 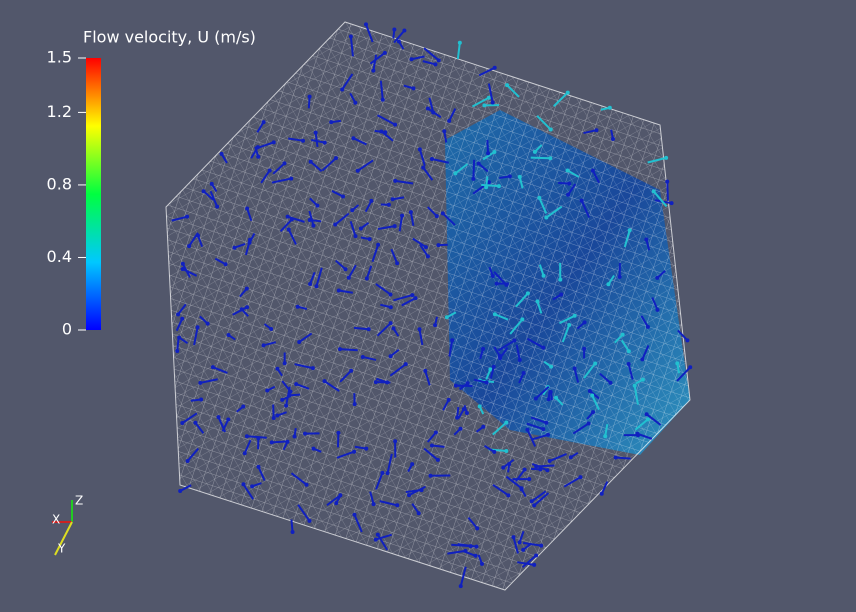 What do you see at coordinates (61, 549) in the screenshot?
I see `axis-y: Y` at bounding box center [61, 549].